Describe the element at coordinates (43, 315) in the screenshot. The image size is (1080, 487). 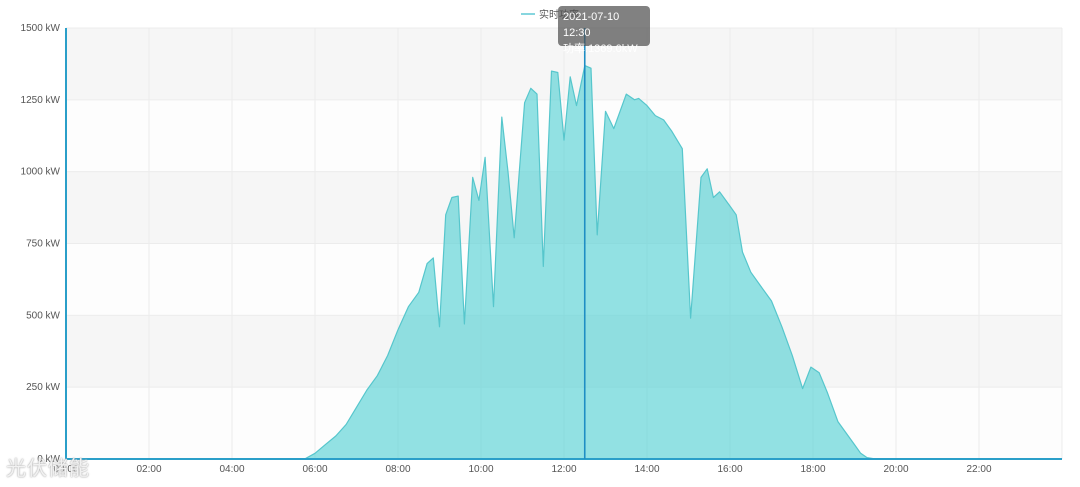
I see `y-tick-label: 500 kW` at that location.